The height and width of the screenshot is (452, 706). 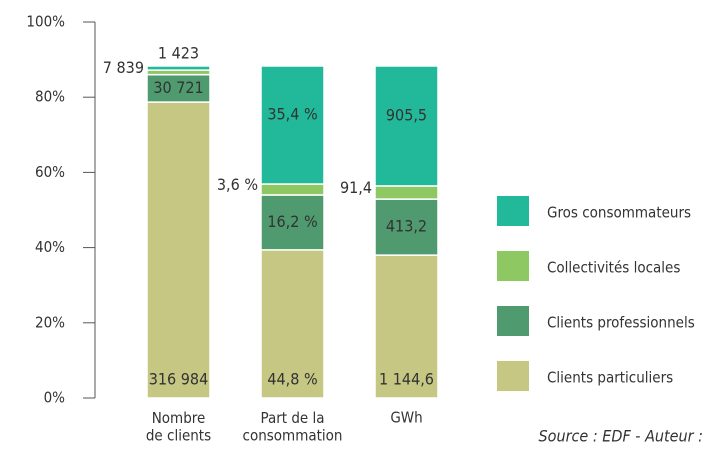 What do you see at coordinates (292, 379) in the screenshot?
I see `value-label: 44,8 %` at bounding box center [292, 379].